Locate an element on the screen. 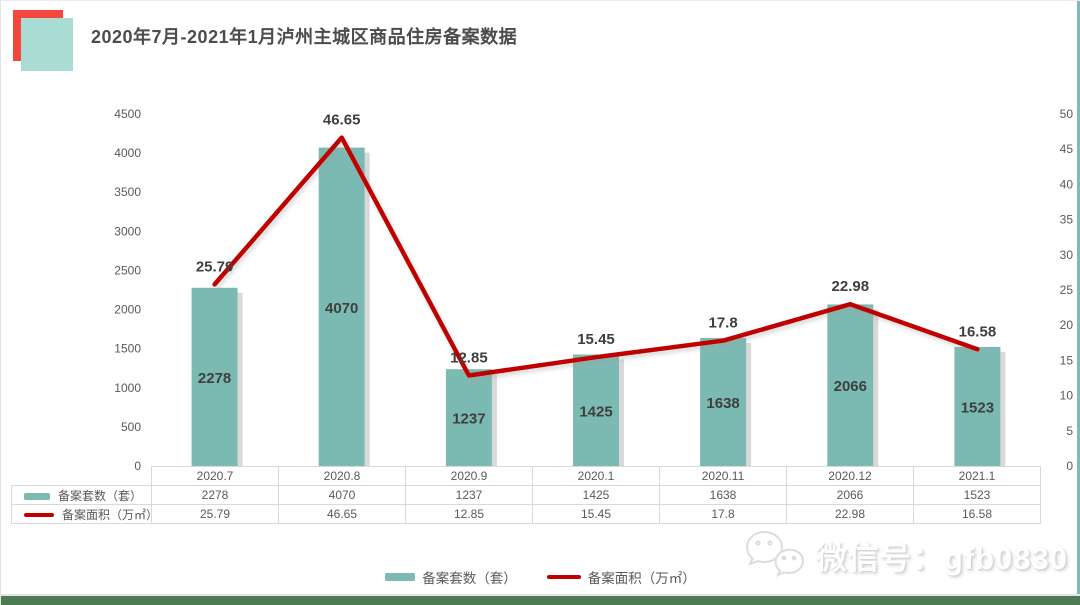  legend-item-line: 备案面积（万㎡） is located at coordinates (621, 577).